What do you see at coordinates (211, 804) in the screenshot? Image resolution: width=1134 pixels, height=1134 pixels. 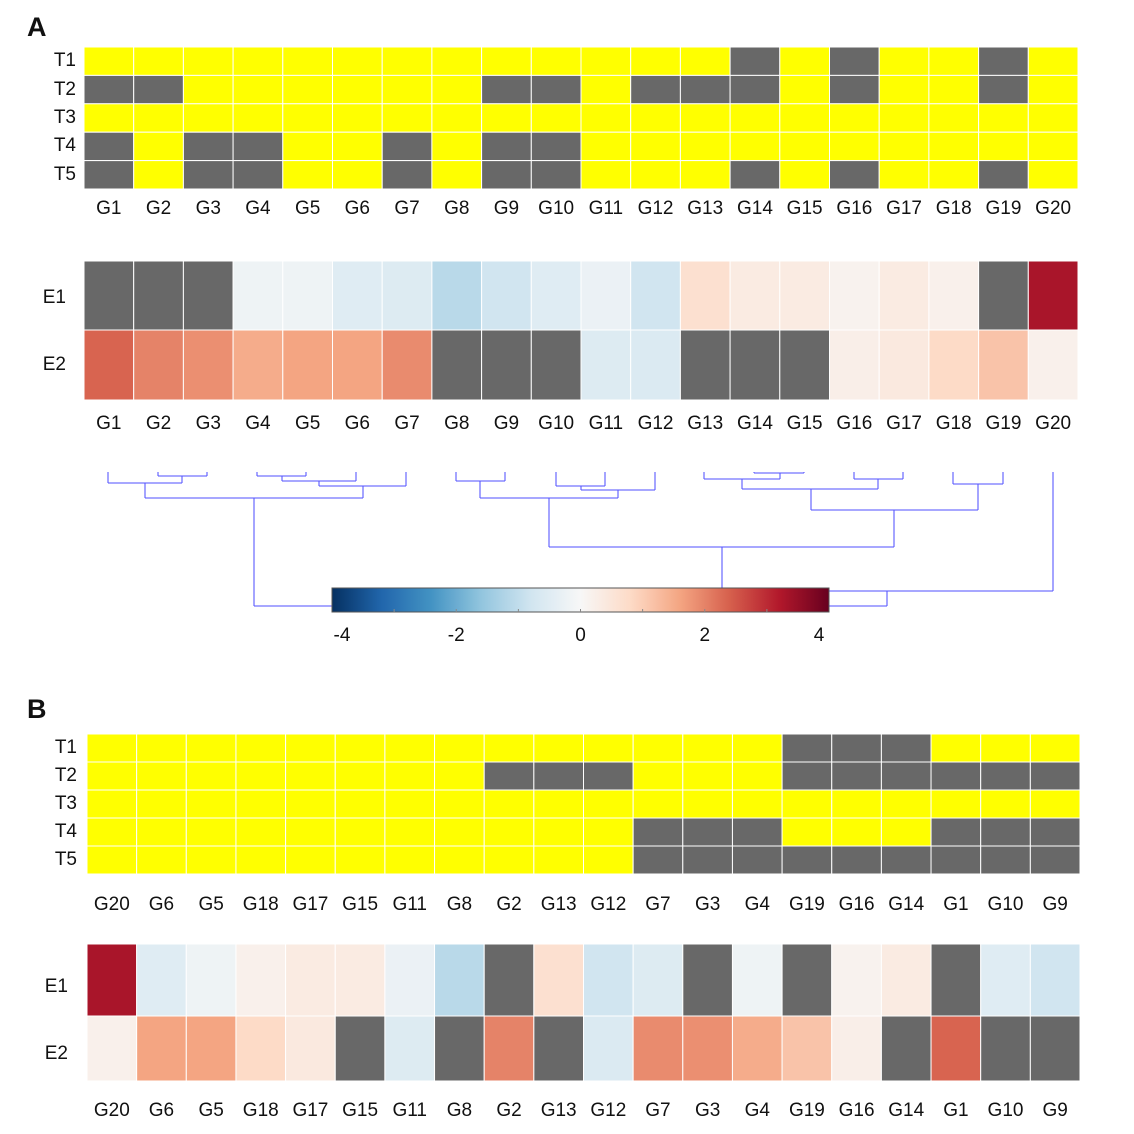 I see `b-binary-cell-T3-G5` at bounding box center [211, 804].